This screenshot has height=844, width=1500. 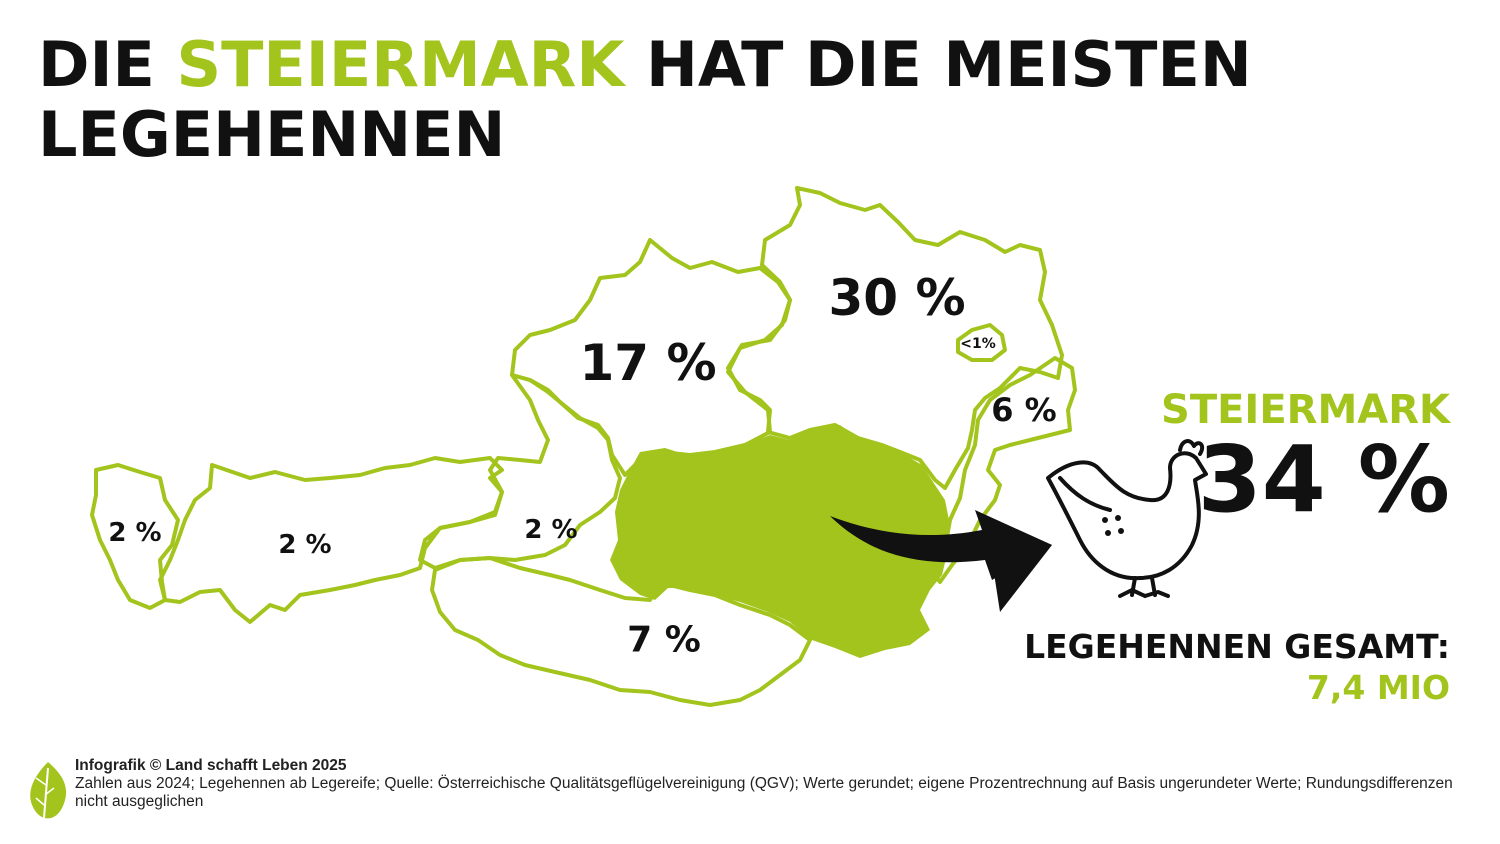 I want to click on highlight-value: 34 %, so click(x=1323, y=479).